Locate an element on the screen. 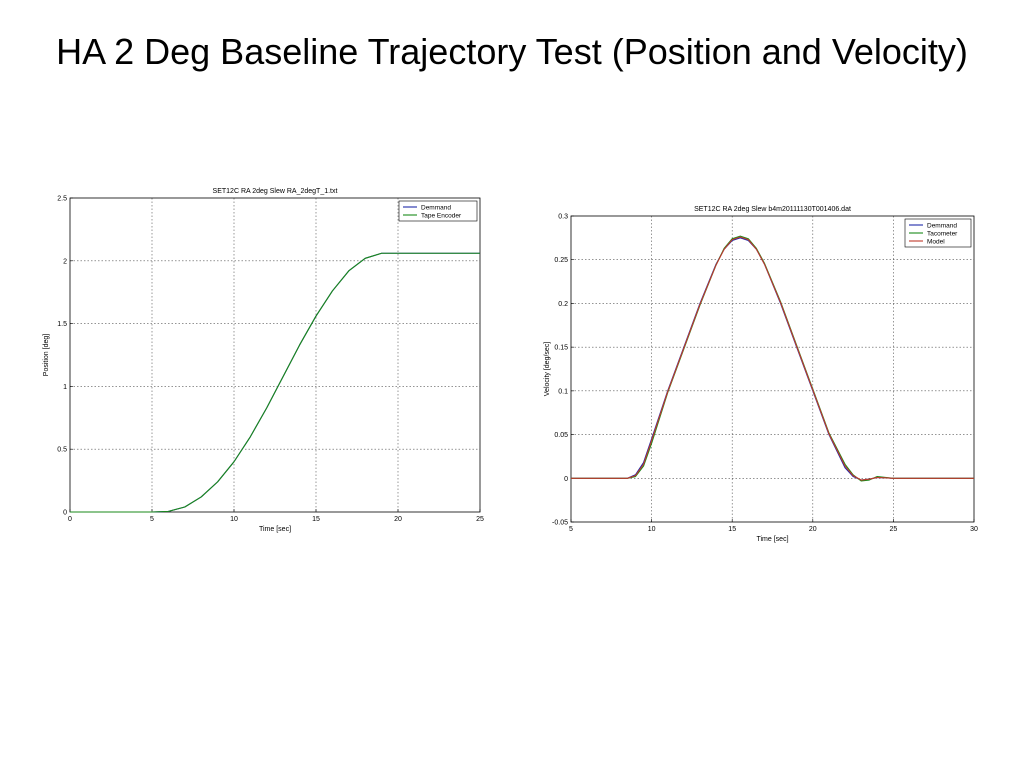 Image resolution: width=1024 pixels, height=768 pixels. y-tick-label: 0.25 is located at coordinates (561, 260).